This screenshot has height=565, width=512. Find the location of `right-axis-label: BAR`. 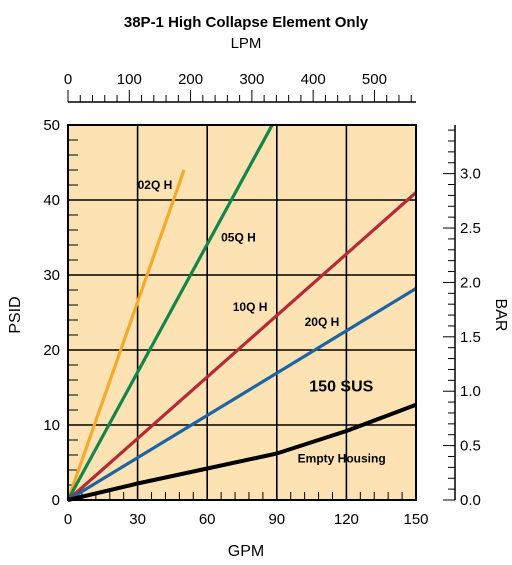

right-axis-label: BAR is located at coordinates (500, 315).